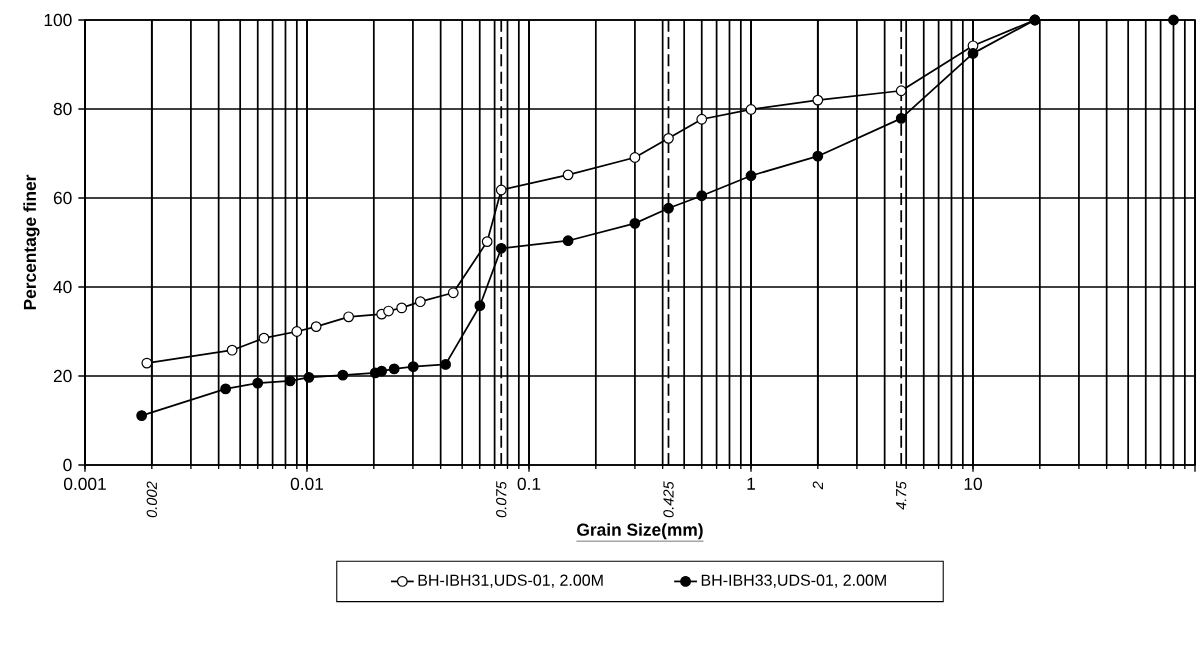 The width and height of the screenshot is (1197, 647). Describe the element at coordinates (62, 198) in the screenshot. I see `y-tick-label: 60` at that location.